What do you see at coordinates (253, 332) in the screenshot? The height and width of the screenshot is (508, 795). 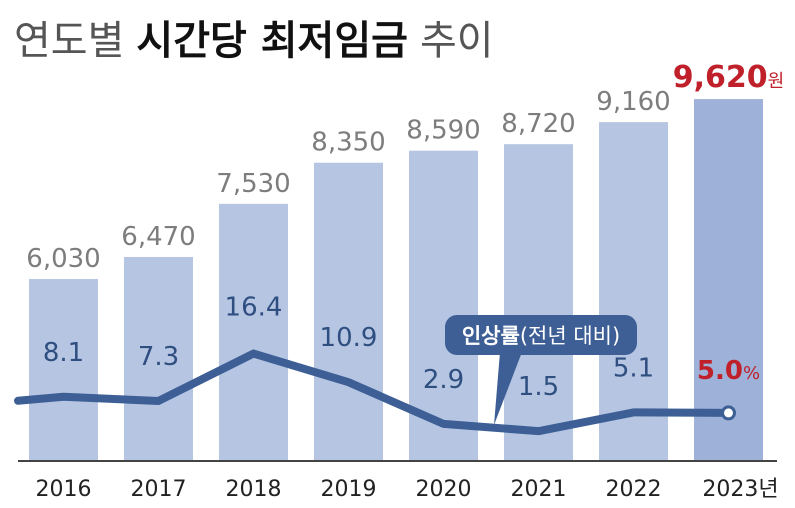 I see `wage-bar-2018` at bounding box center [253, 332].